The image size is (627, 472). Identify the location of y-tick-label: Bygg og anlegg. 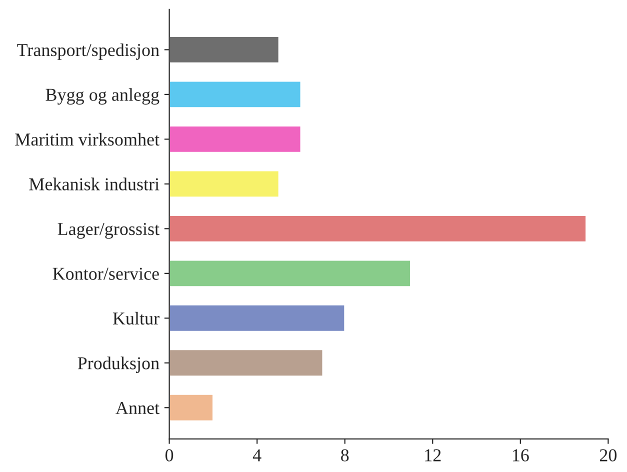
(103, 96).